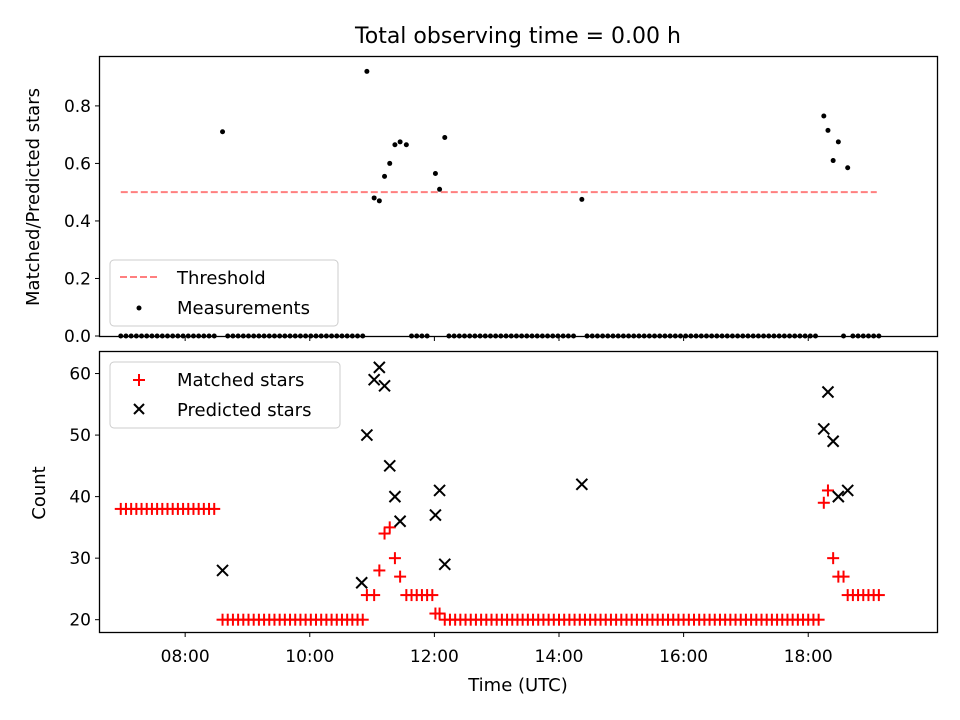 This screenshot has height=720, width=960. Describe the element at coordinates (39, 492) in the screenshot. I see `bottom-y-axis-label: Count` at that location.